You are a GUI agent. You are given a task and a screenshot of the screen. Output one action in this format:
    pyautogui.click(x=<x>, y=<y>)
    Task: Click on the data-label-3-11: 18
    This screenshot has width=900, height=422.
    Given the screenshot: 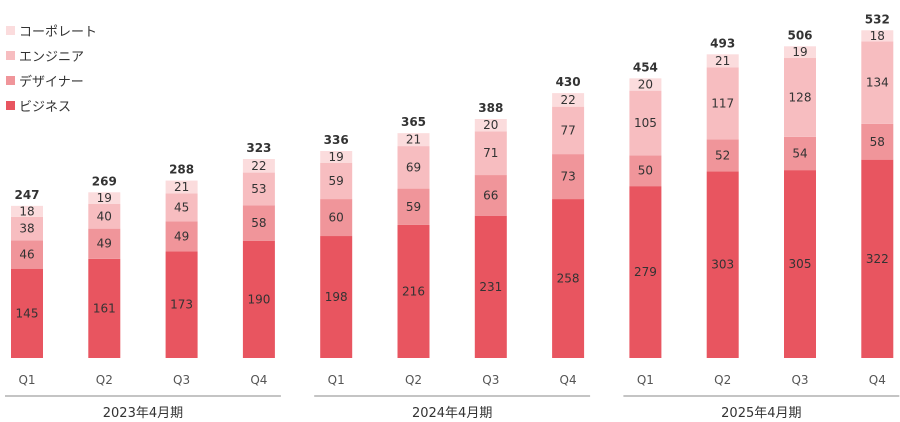 What is the action you would take?
    pyautogui.click(x=877, y=36)
    